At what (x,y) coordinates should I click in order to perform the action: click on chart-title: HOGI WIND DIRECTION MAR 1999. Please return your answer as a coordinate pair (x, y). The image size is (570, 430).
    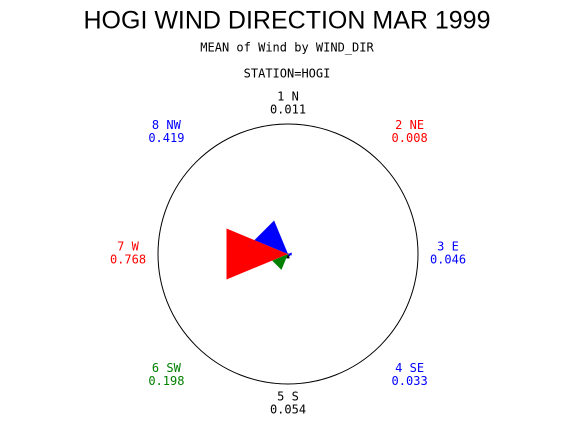
    Looking at the image, I should click on (287, 21).